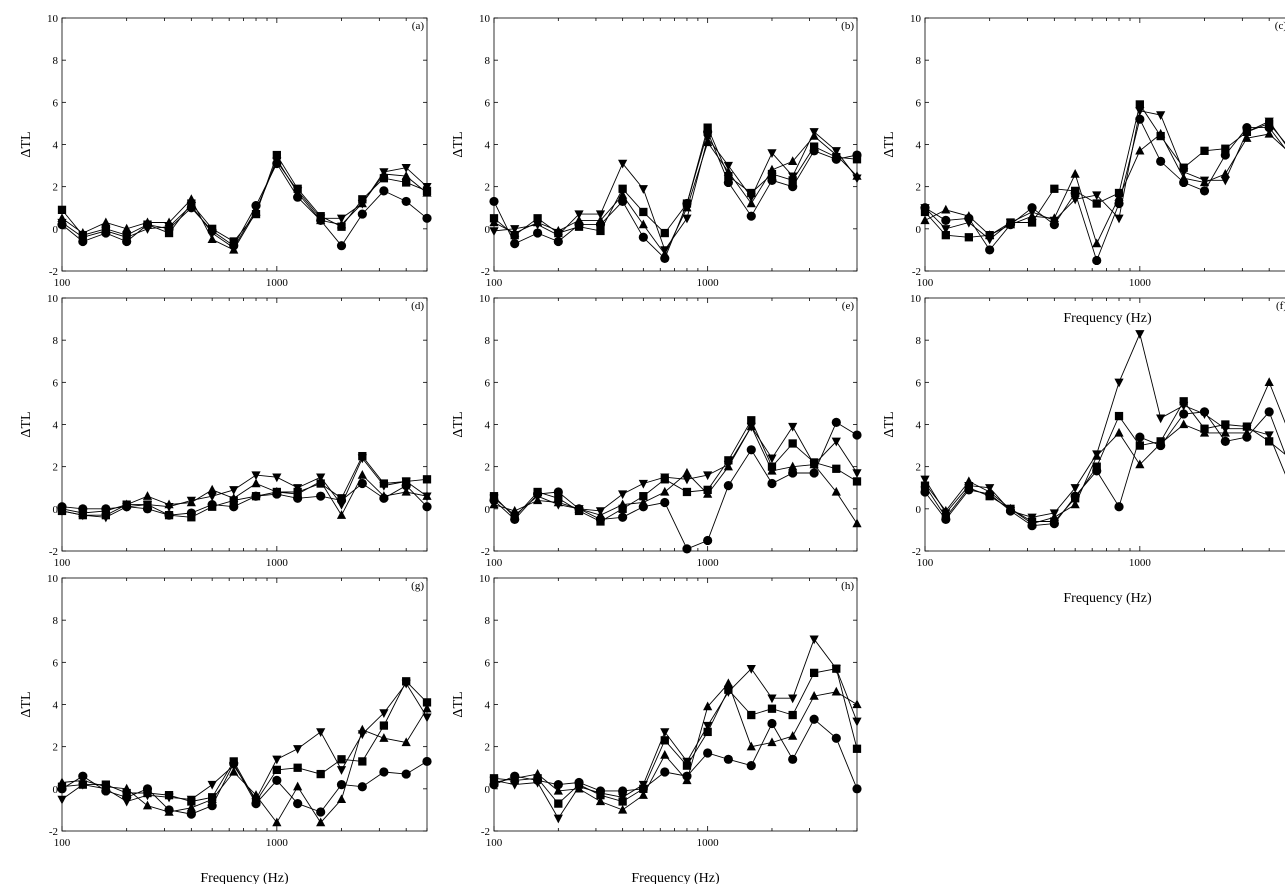 The width and height of the screenshot is (1285, 884). Describe the element at coordinates (1104, 461) in the screenshot. I see `series-line-square` at that location.